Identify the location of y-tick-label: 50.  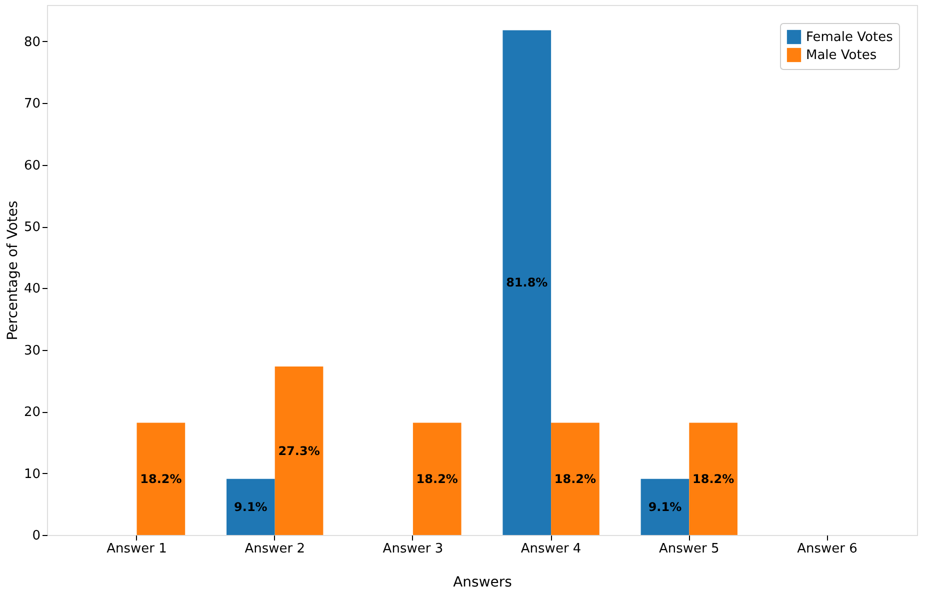
(32, 227).